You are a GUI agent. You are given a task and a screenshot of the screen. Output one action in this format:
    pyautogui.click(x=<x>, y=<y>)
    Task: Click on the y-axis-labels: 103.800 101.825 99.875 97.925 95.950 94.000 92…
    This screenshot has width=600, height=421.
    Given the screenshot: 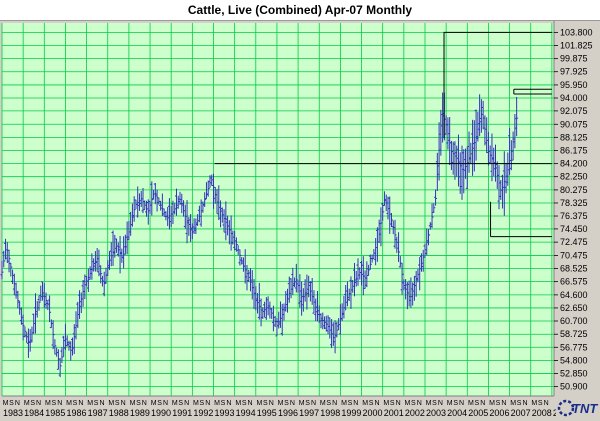 What is the action you would take?
    pyautogui.click(x=573, y=209)
    